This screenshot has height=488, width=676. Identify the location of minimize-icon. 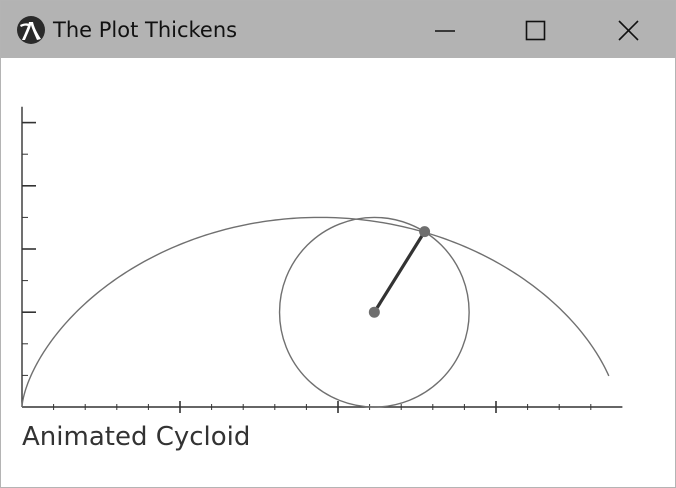
(445, 31).